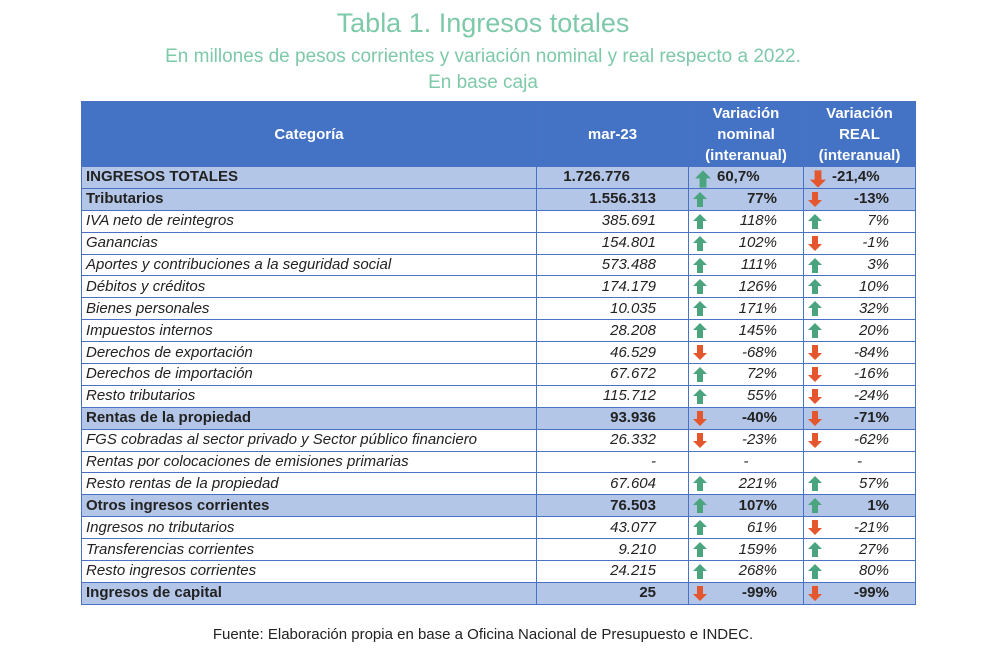 This screenshot has height=654, width=1000. I want to click on nominal-variation-value: 102%, so click(757, 243).